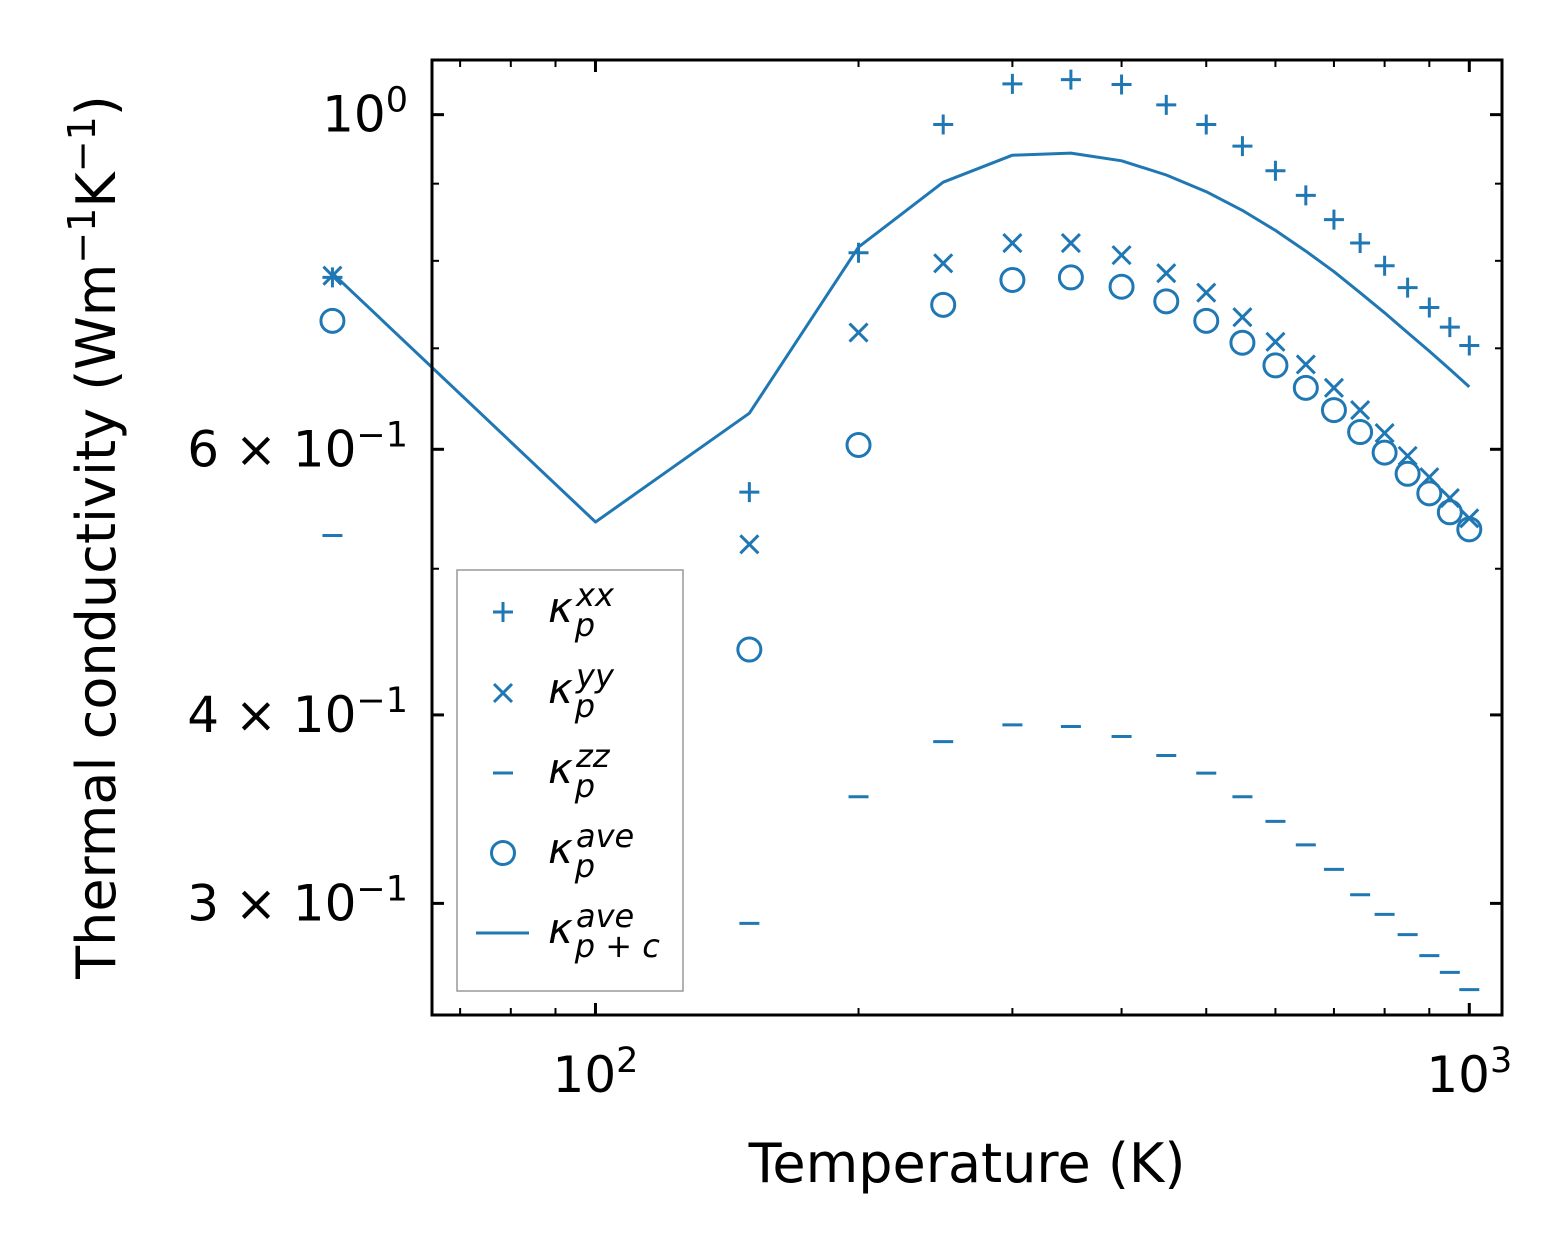 The image size is (1562, 1254). I want to click on y-axis-label-suffix: ), so click(96, 105).